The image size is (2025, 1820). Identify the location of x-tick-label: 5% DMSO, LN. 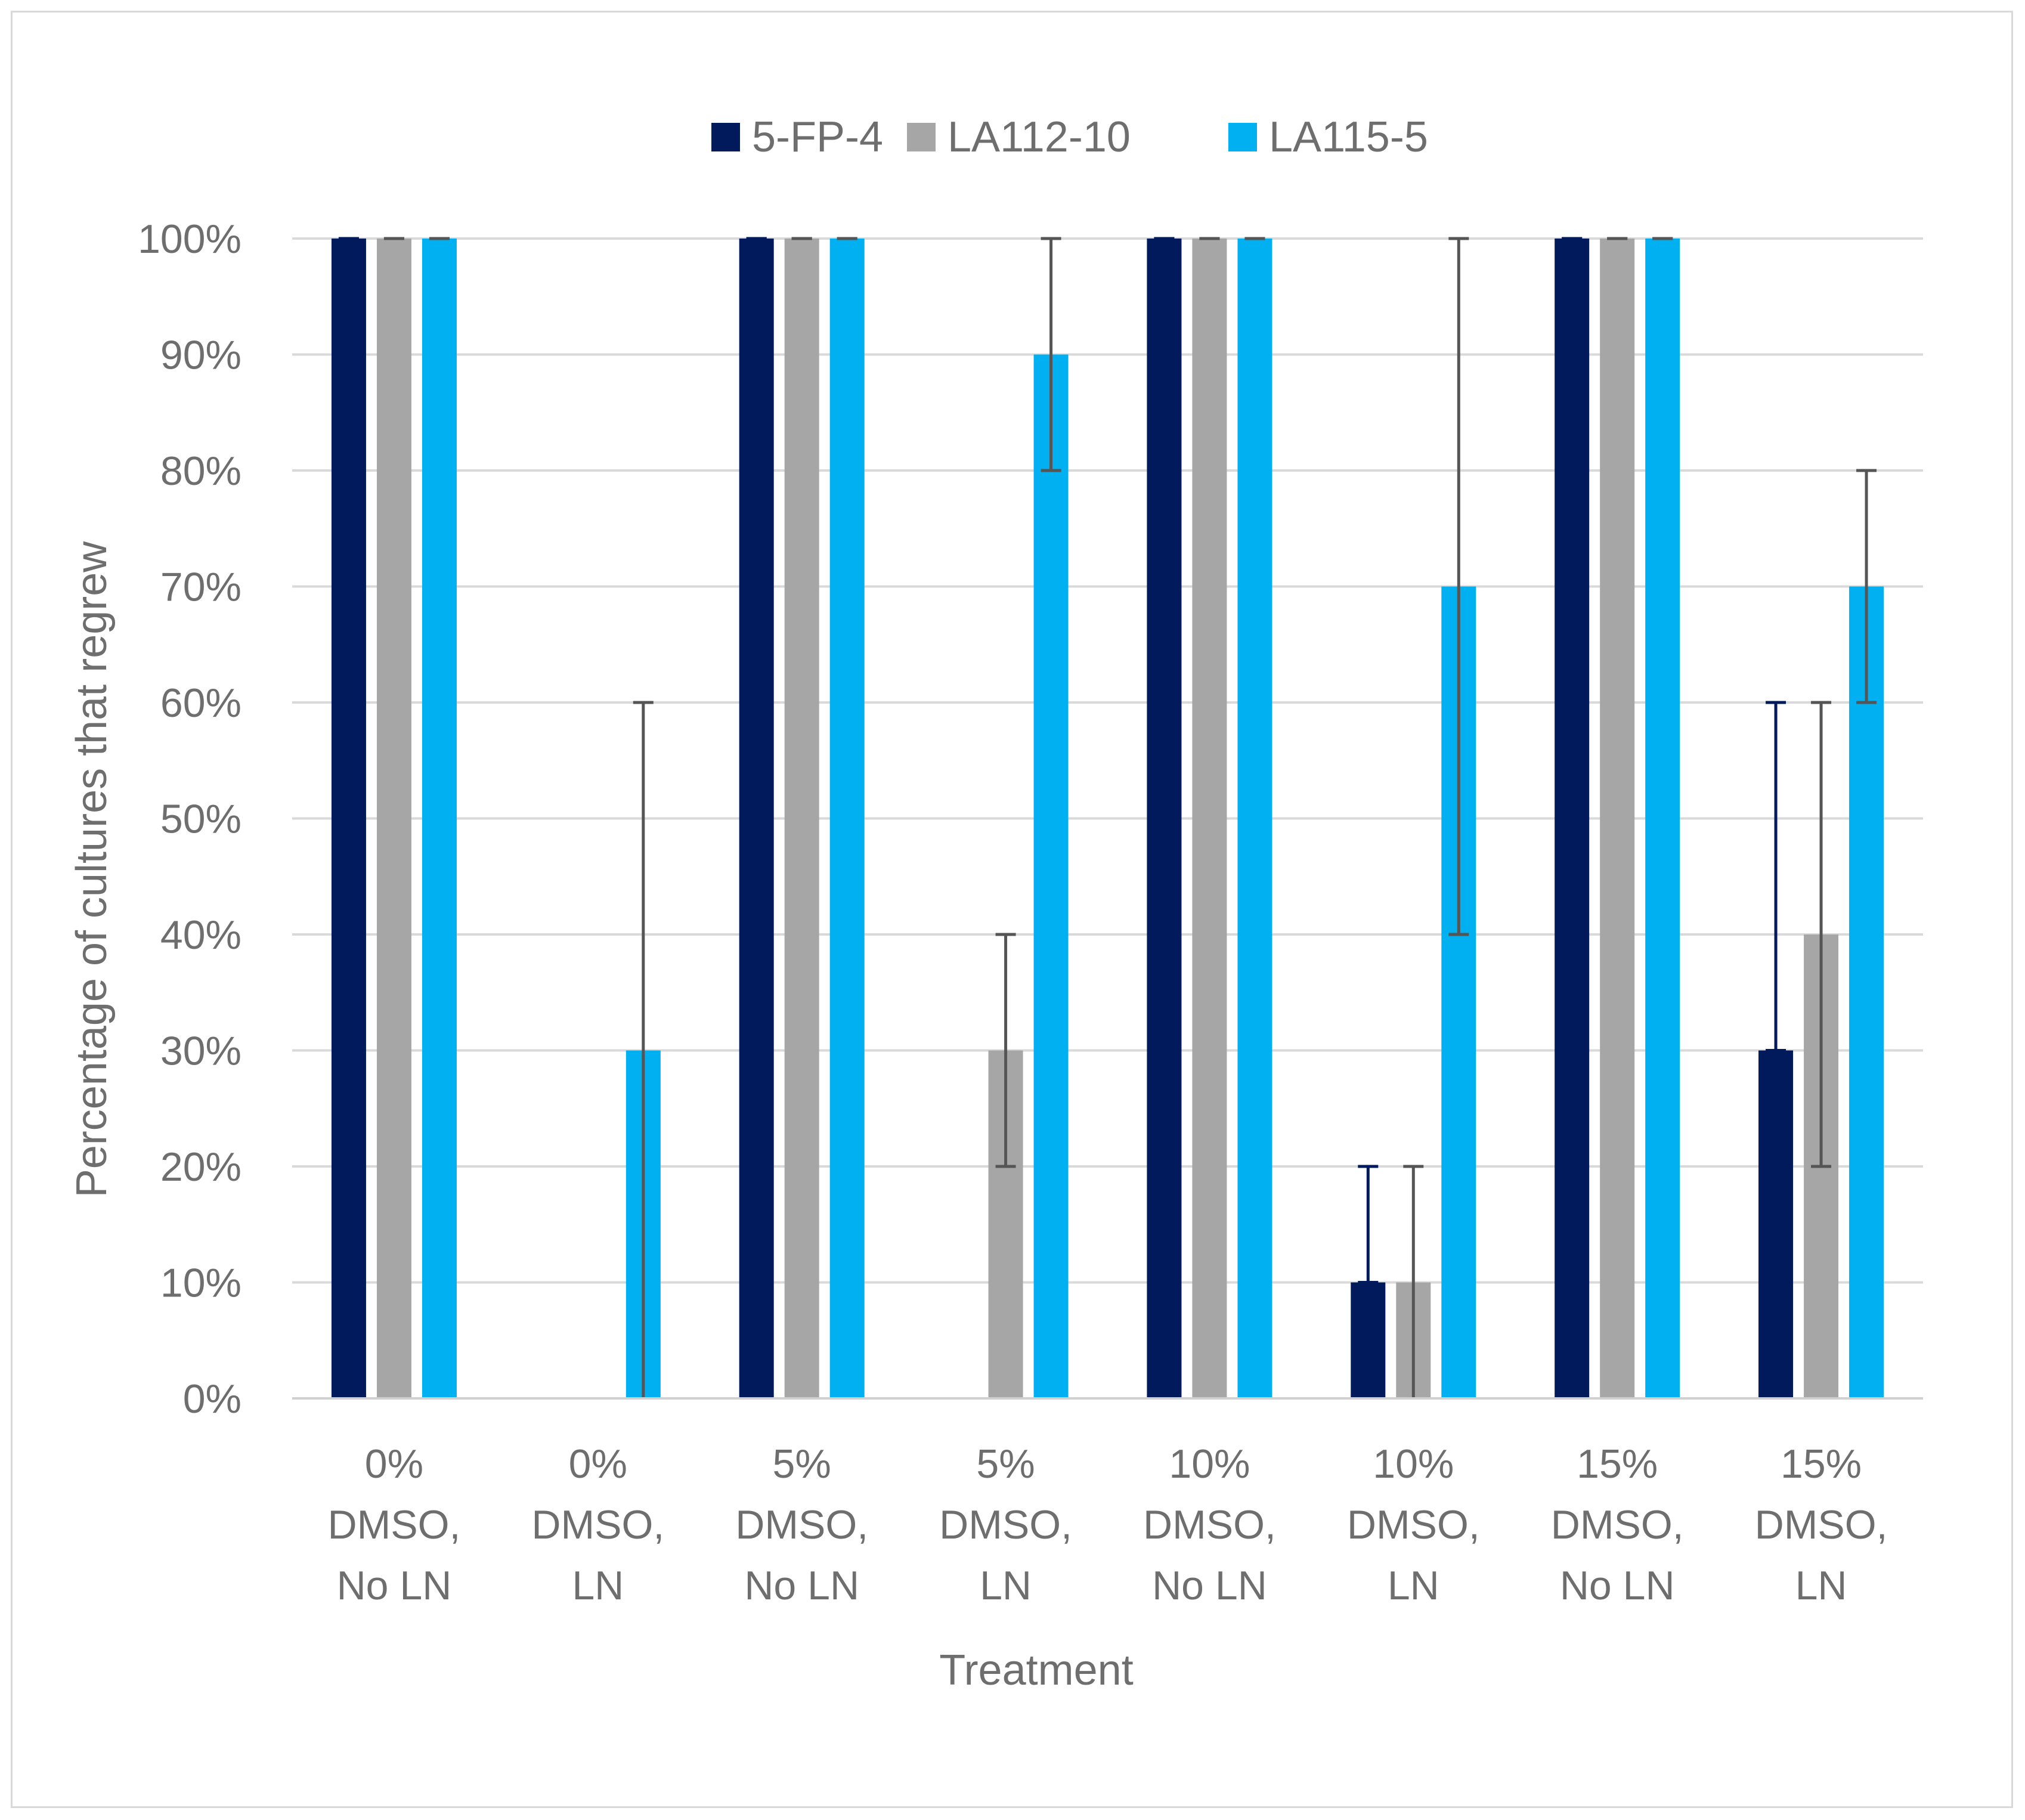
(1006, 1524).